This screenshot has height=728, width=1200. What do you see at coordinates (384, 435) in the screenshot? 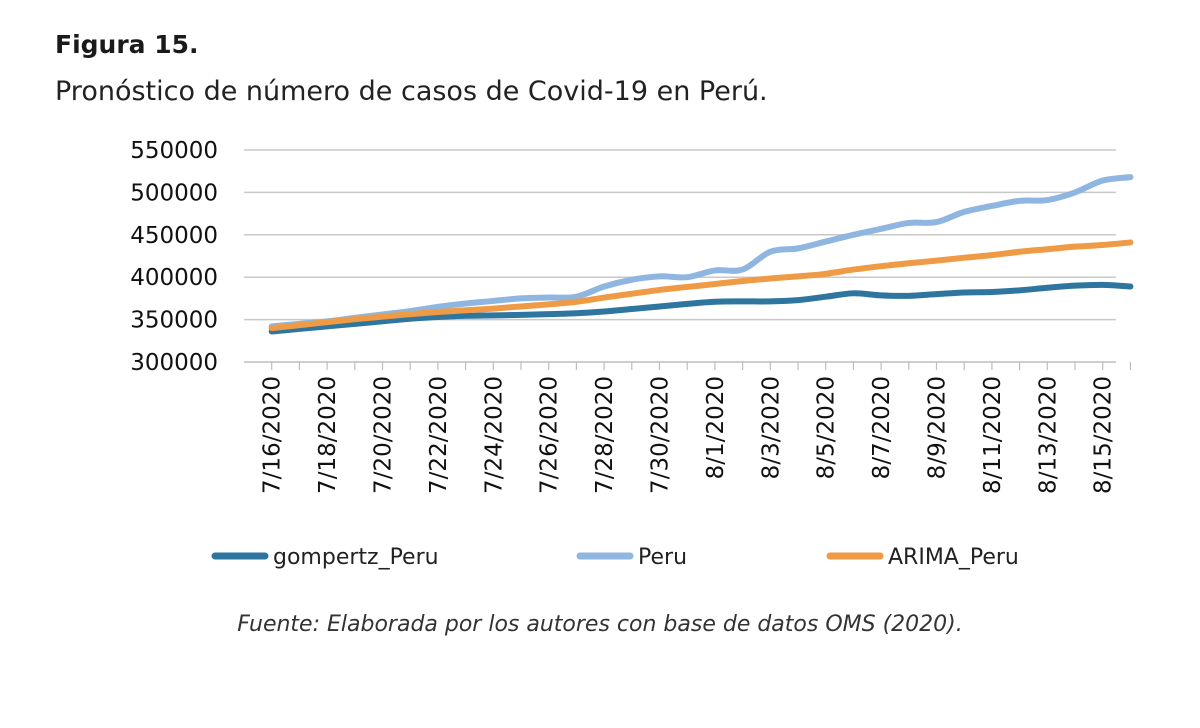
I see `x-tick-label: 7/20/2020` at bounding box center [384, 435].